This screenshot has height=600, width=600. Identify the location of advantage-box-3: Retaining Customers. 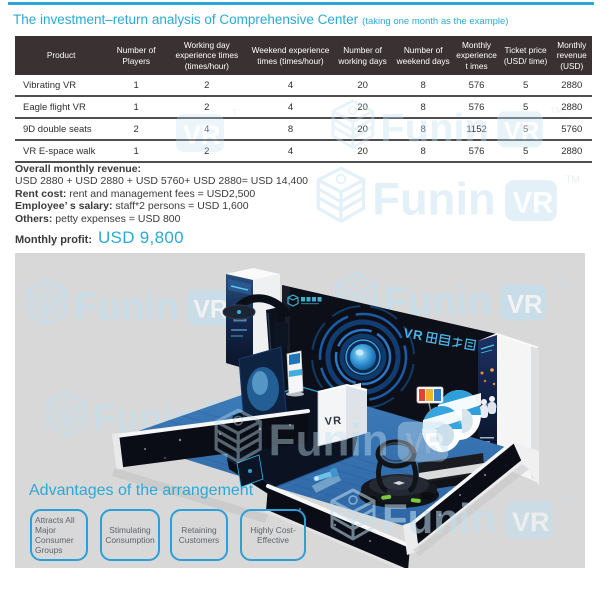
(199, 535).